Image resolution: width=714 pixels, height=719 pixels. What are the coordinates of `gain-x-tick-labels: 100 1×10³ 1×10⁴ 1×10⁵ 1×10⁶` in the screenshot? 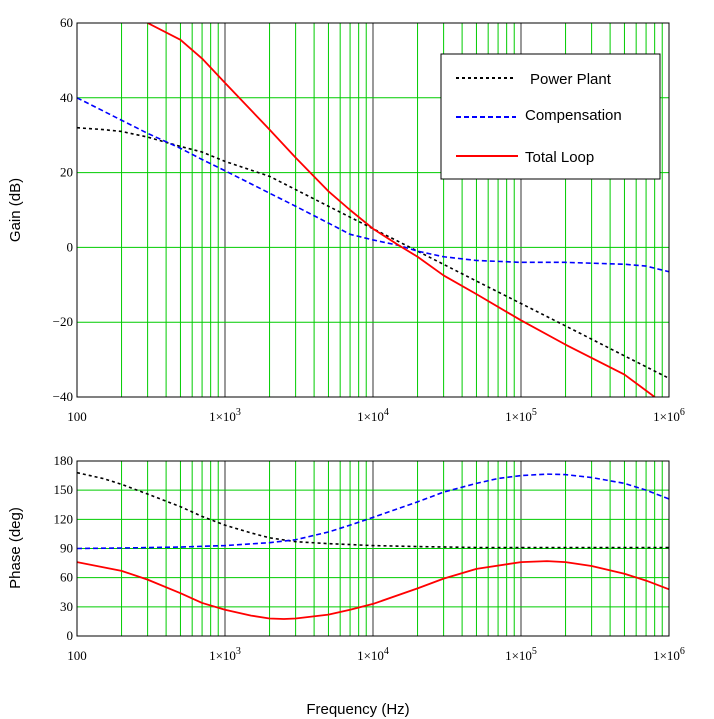 It's located at (376, 415).